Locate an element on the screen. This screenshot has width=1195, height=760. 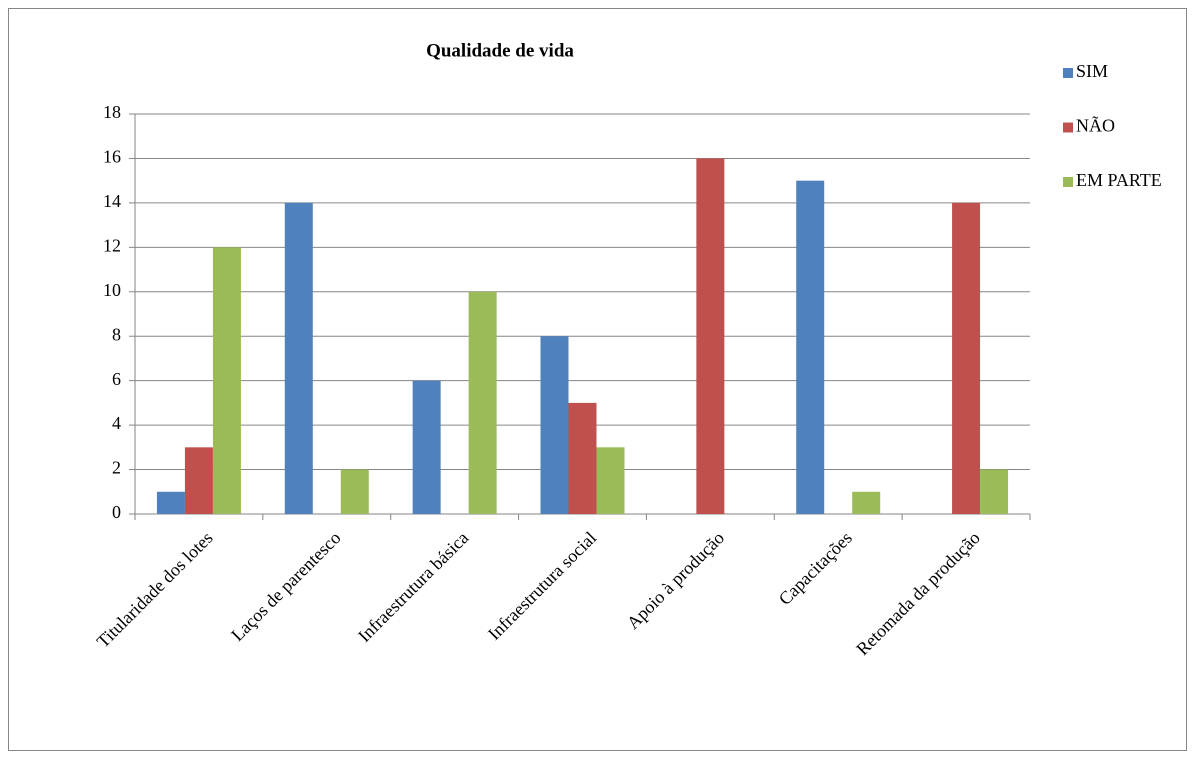
legend-label: NÃO is located at coordinates (1095, 125).